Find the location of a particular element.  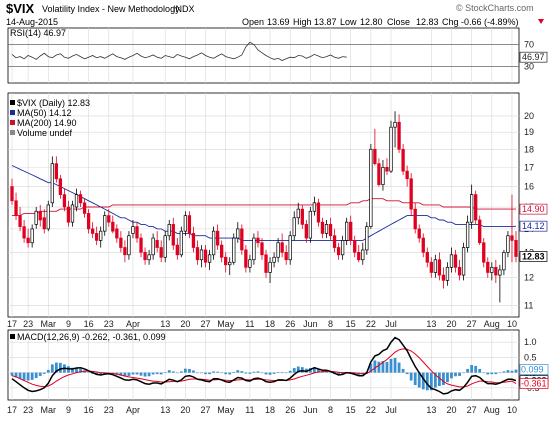

x-axis-label: 15 is located at coordinates (351, 324).